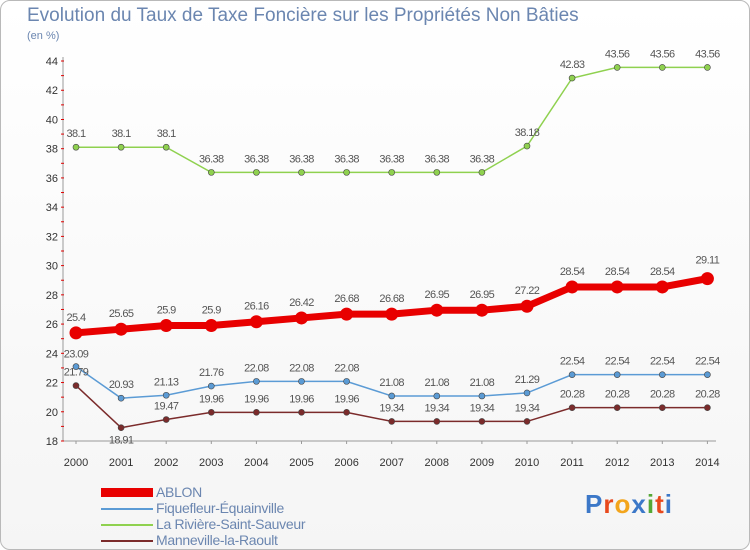 The width and height of the screenshot is (750, 550). Describe the element at coordinates (651, 504) in the screenshot. I see `logo-letter: i` at that location.